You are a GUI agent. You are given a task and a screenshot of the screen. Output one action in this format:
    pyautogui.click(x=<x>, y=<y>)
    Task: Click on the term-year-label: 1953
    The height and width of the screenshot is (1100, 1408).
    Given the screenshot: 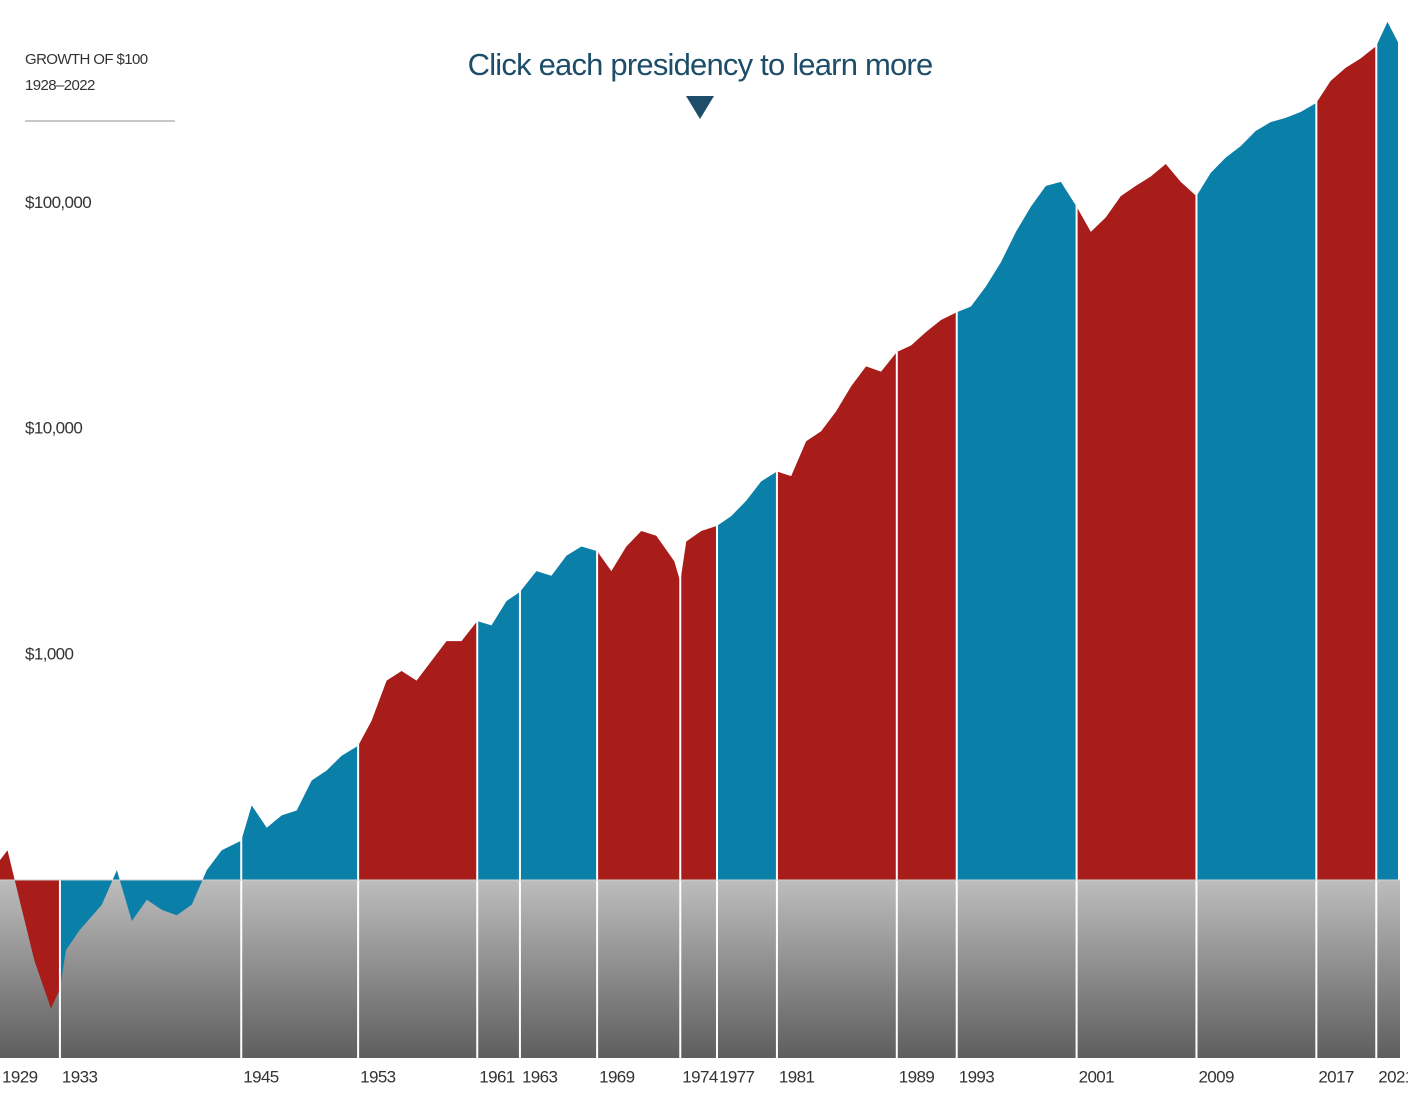 What is the action you would take?
    pyautogui.click(x=378, y=1076)
    